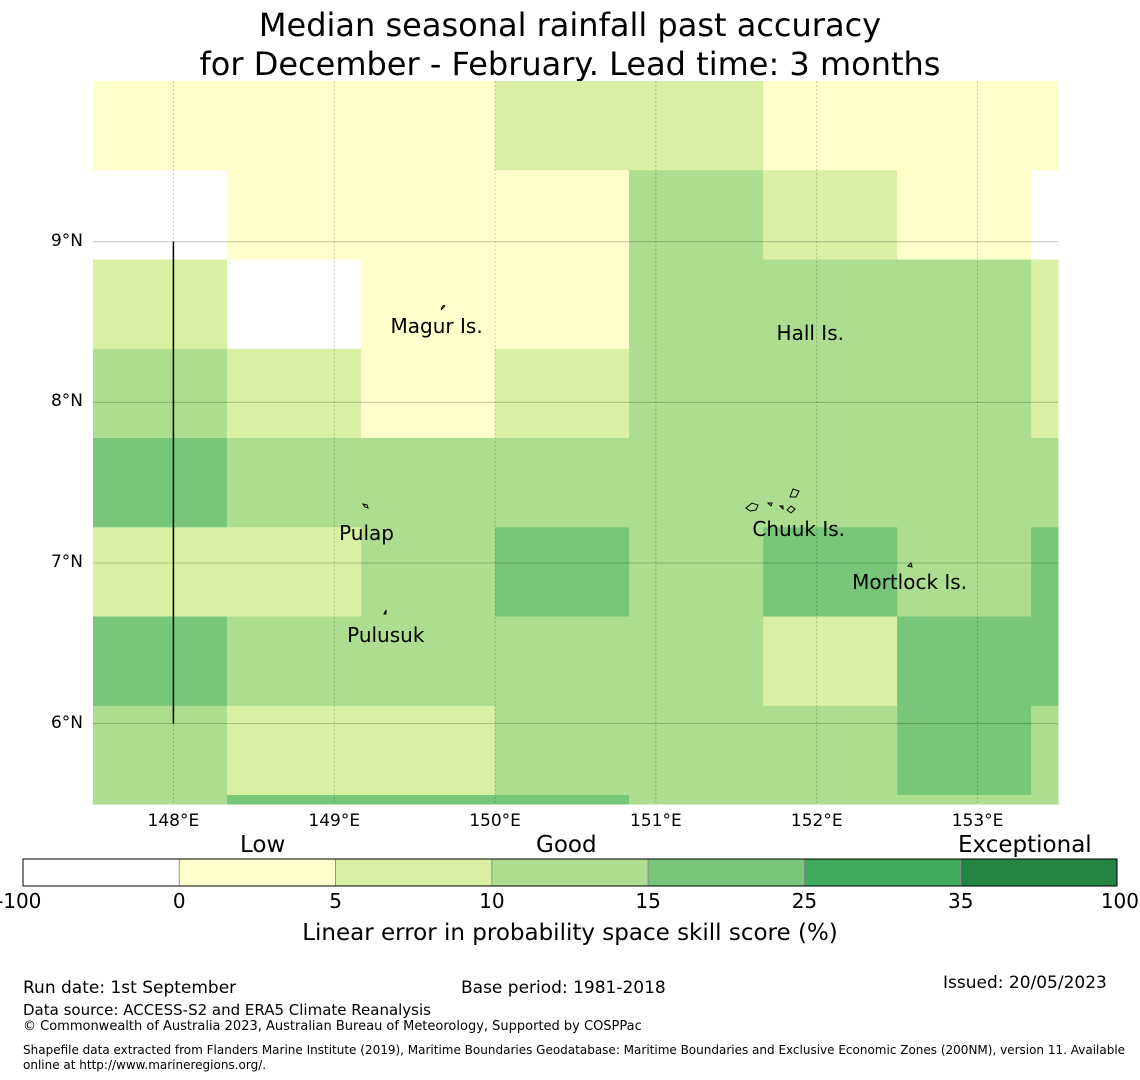 Image resolution: width=1140 pixels, height=1080 pixels. I want to click on colorbar-tick-label: 25, so click(804, 901).